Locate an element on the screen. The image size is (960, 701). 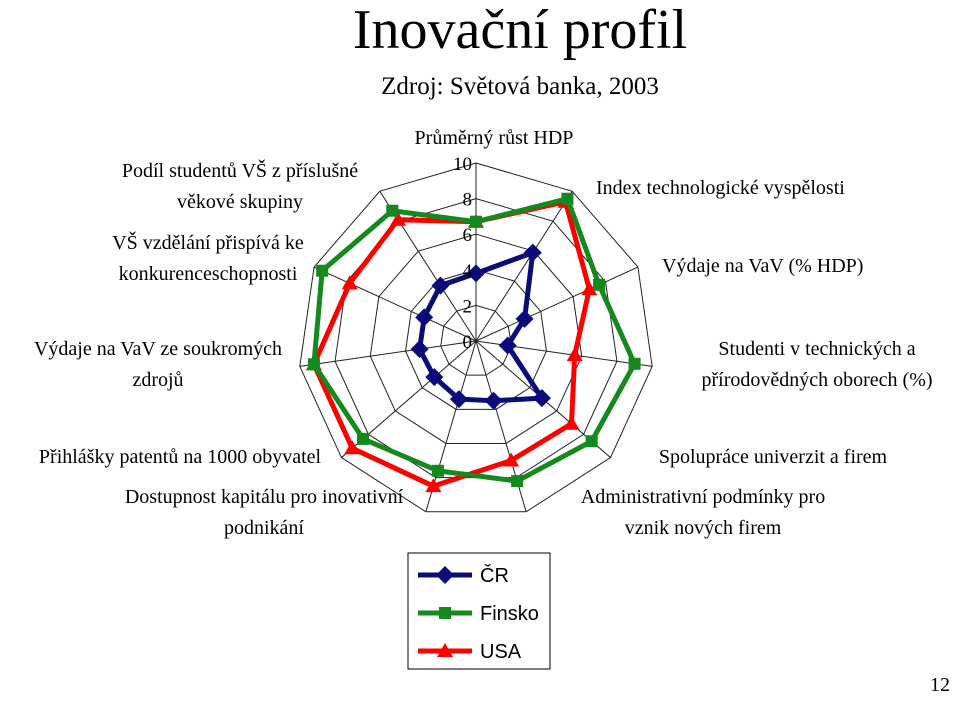
tick-label-8: 8 is located at coordinates (468, 200).